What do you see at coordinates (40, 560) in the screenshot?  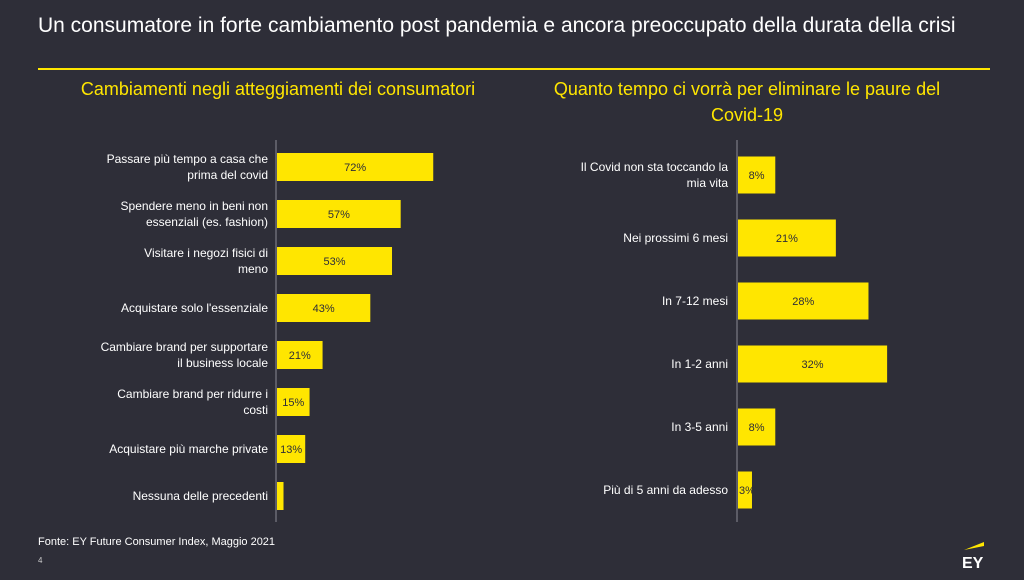 I see `page-number: 4` at bounding box center [40, 560].